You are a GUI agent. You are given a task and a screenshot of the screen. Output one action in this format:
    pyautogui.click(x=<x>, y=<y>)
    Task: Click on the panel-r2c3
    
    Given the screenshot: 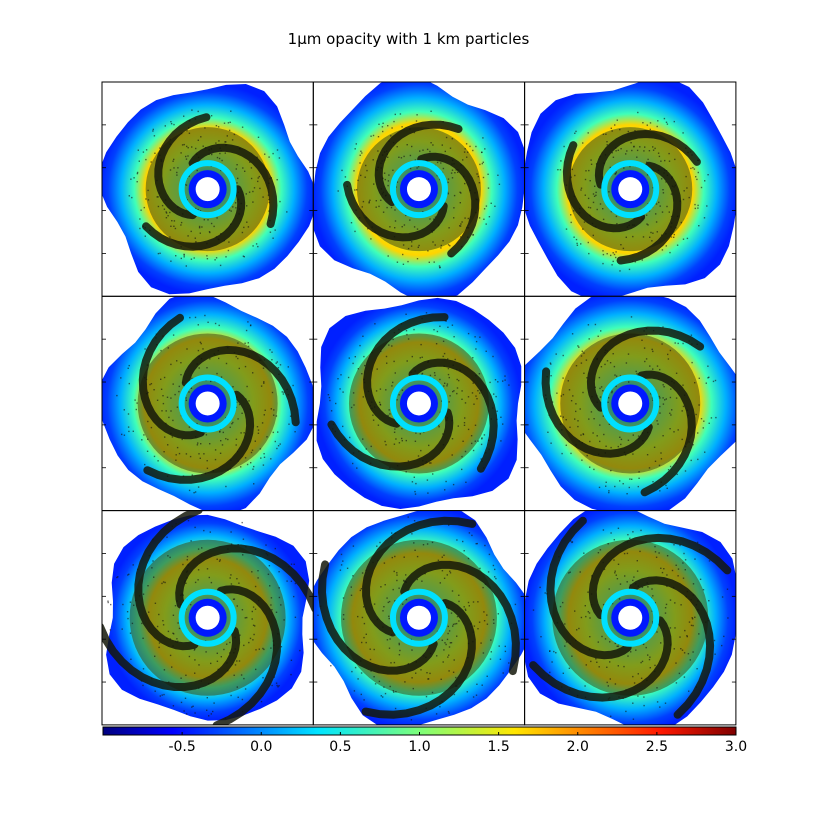 What is the action you would take?
    pyautogui.click(x=630, y=403)
    